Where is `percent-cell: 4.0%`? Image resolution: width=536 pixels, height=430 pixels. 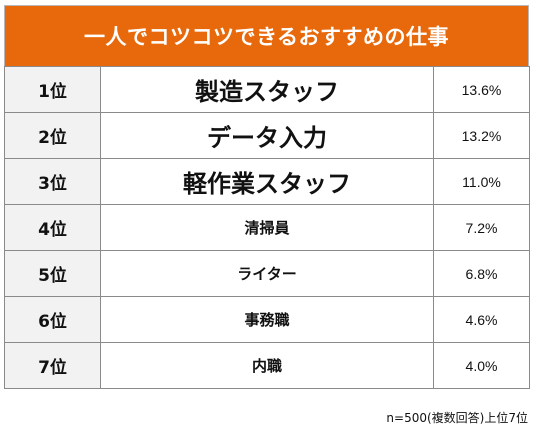 percent-cell: 4.0% is located at coordinates (481, 365).